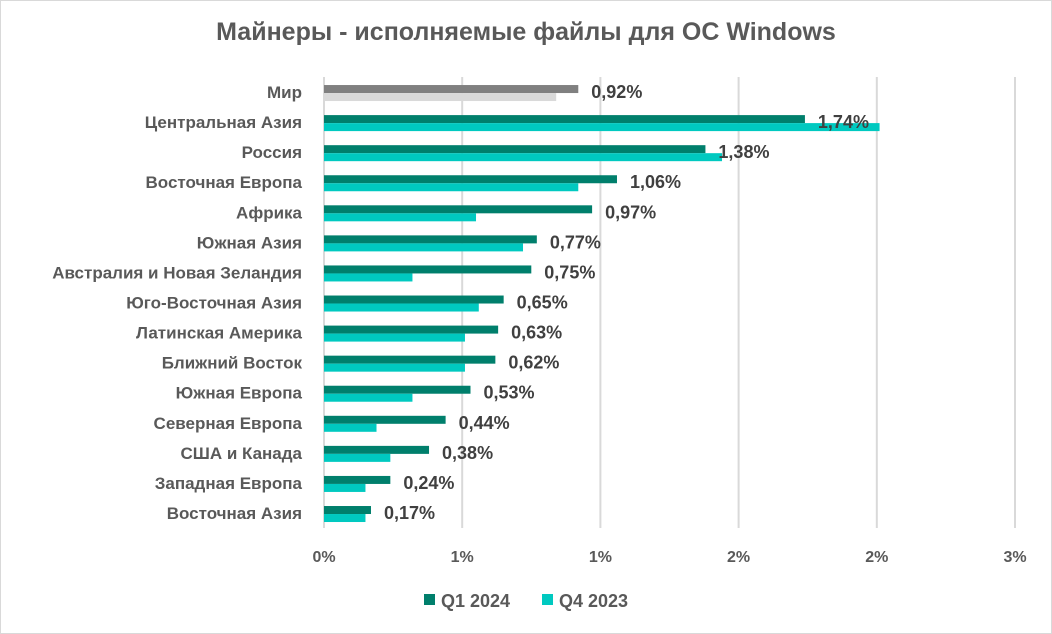 Image resolution: width=1052 pixels, height=634 pixels. I want to click on data-label: 0,65%, so click(542, 303).